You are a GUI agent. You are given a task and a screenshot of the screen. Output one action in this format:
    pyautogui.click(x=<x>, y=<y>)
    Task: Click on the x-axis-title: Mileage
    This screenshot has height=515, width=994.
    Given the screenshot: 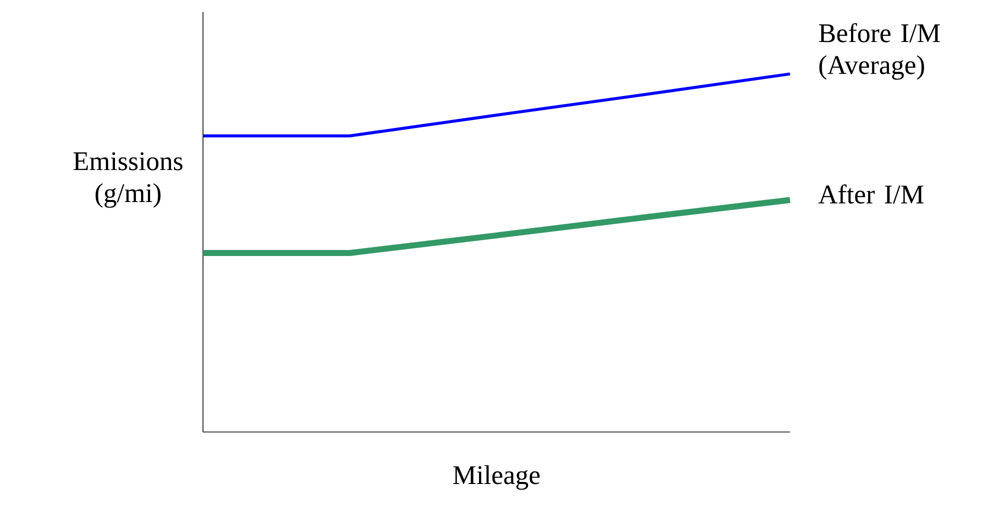 What is the action you would take?
    pyautogui.click(x=496, y=477)
    